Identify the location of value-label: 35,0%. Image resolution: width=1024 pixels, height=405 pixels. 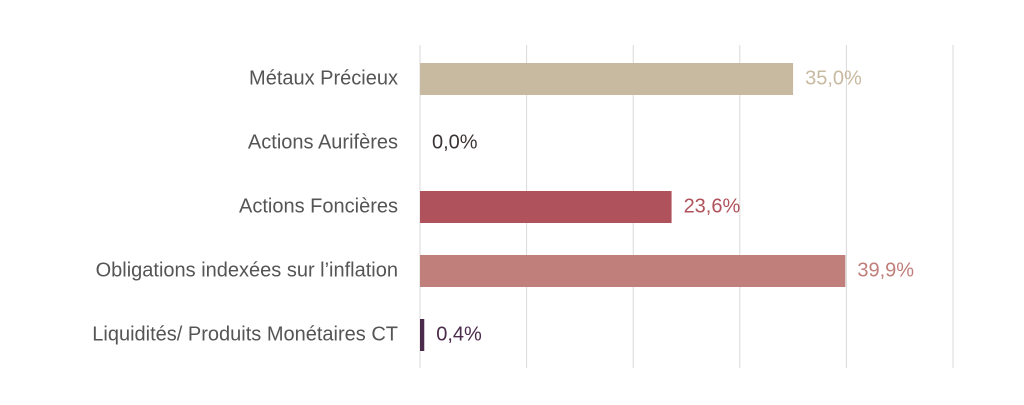
(833, 78).